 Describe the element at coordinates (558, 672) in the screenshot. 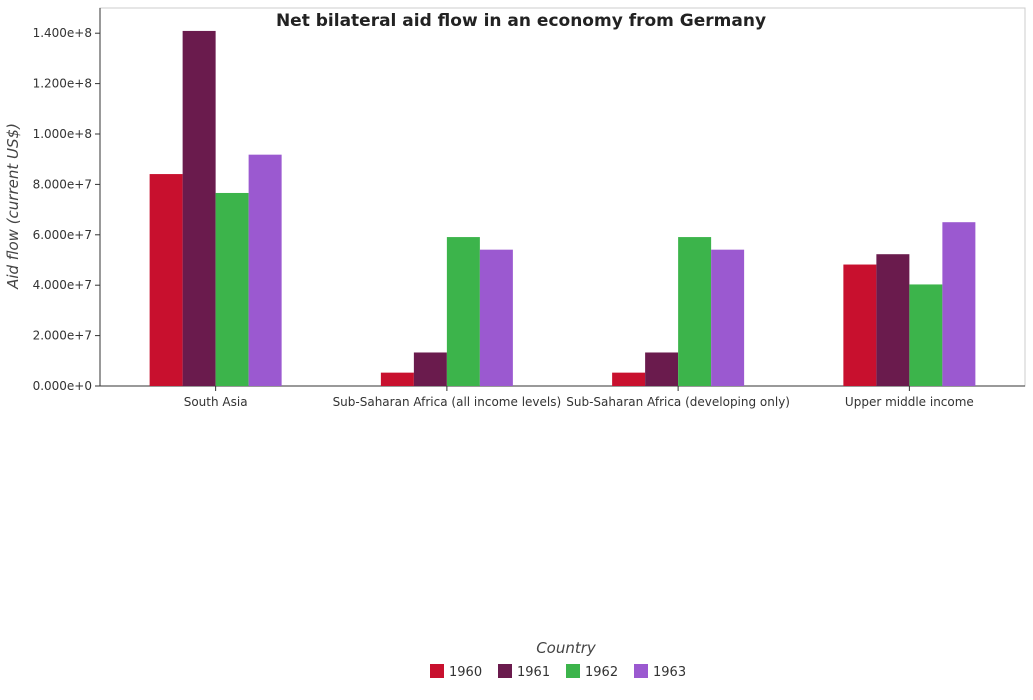

I see `legend: 1960 1961 1962 1963` at that location.